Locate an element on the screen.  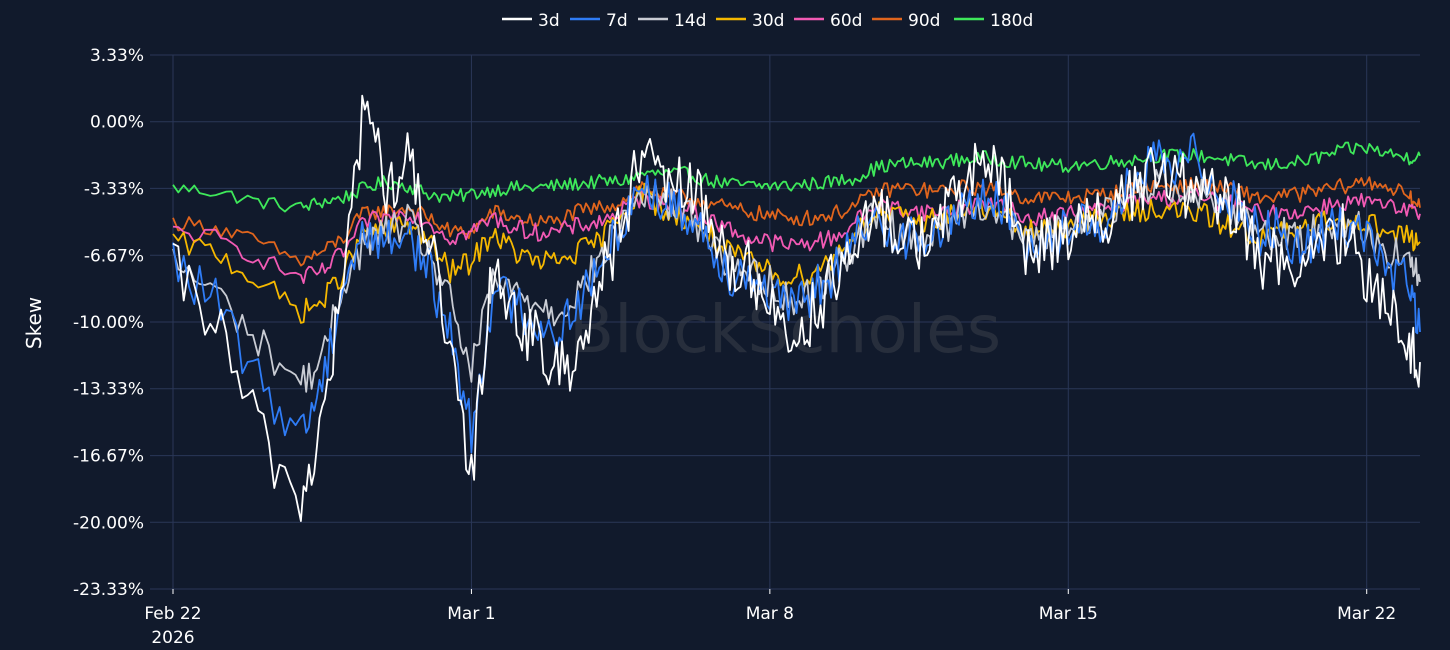
y-tick-label: -20.00% is located at coordinates (108, 523).